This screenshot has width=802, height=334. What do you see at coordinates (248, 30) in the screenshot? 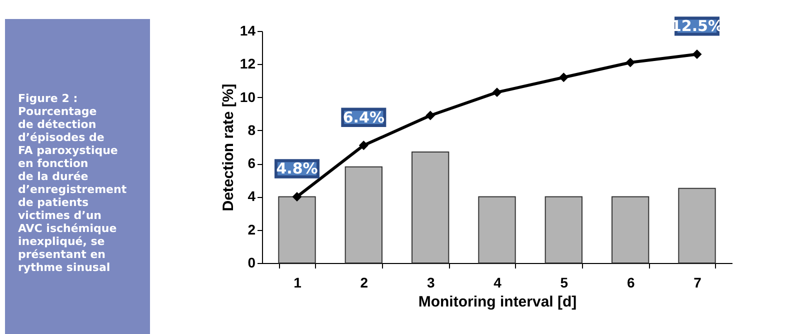
I see `y-tick-label: 14` at bounding box center [248, 30].